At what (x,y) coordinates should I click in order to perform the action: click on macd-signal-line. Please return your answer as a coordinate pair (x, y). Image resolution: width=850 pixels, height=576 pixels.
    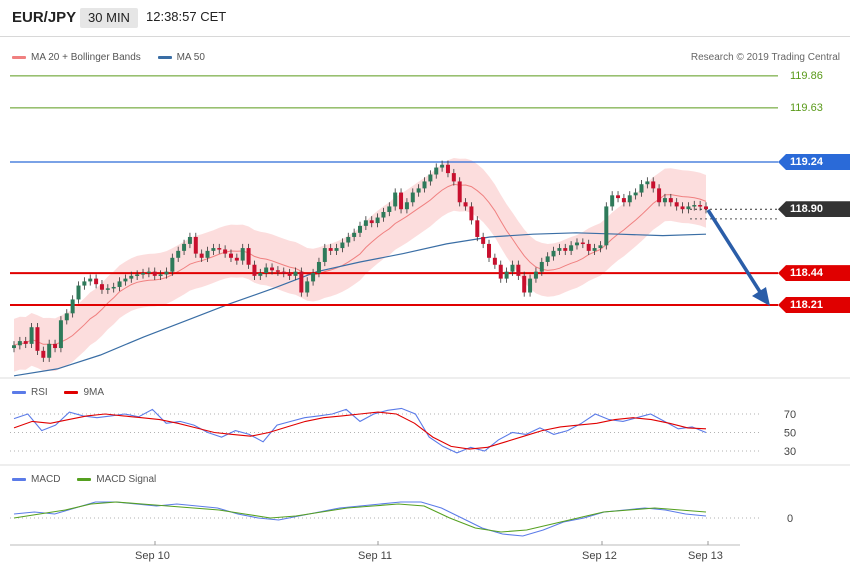
    Looking at the image, I should click on (360, 517).